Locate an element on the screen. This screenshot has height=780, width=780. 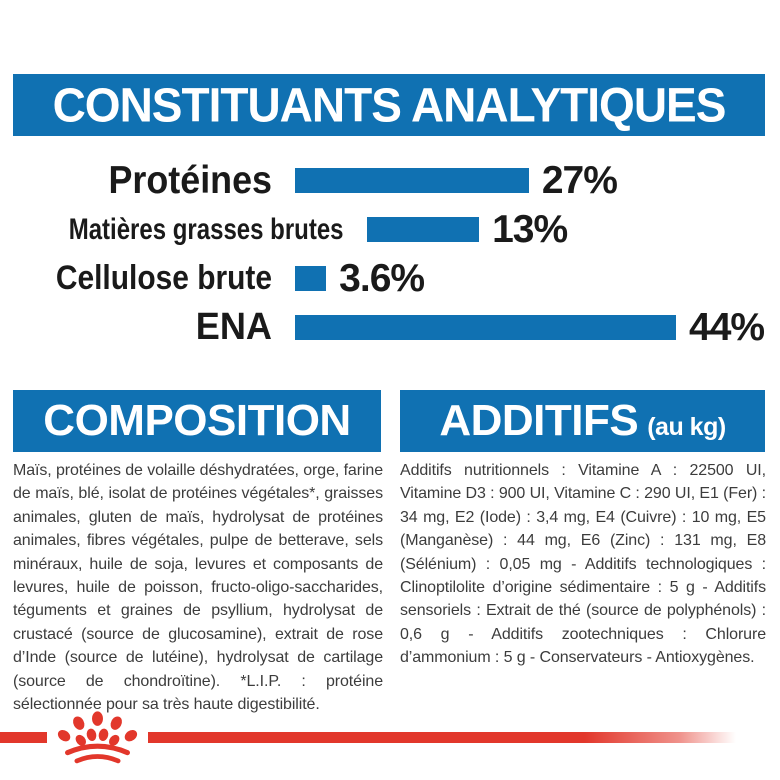
additifs-title: ADDITIFS is located at coordinates (539, 420).